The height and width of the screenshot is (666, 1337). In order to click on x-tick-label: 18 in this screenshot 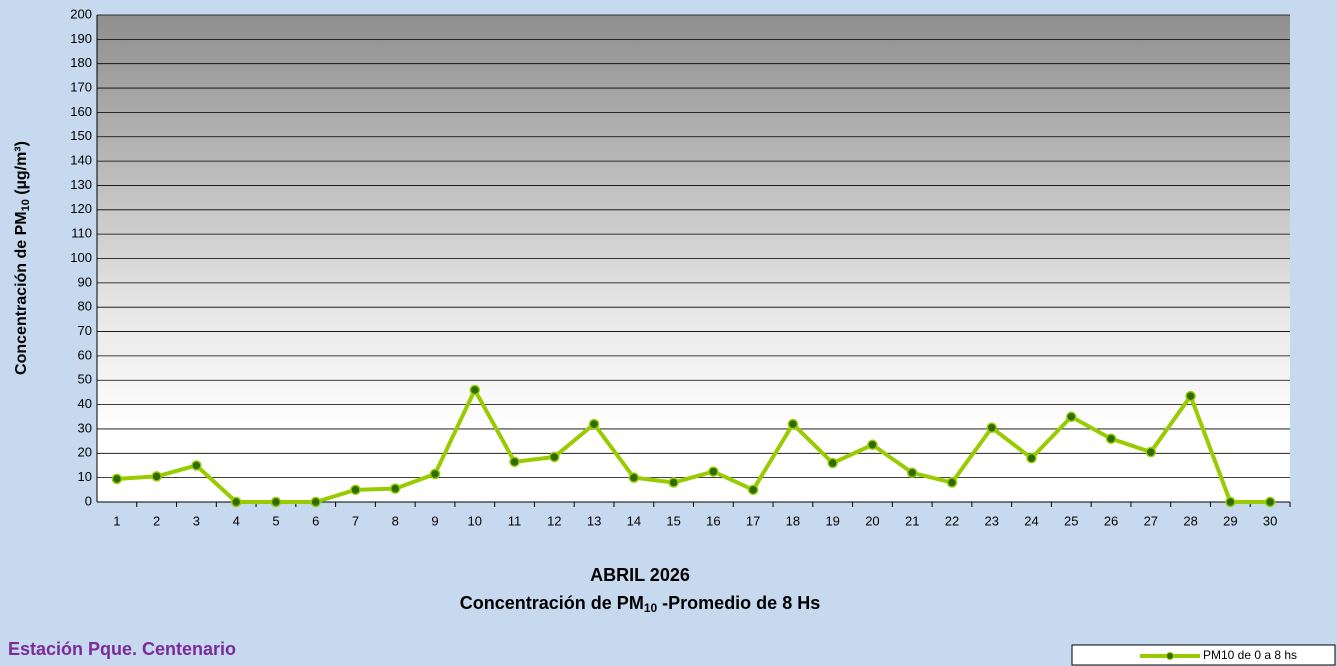, I will do `click(793, 520)`.